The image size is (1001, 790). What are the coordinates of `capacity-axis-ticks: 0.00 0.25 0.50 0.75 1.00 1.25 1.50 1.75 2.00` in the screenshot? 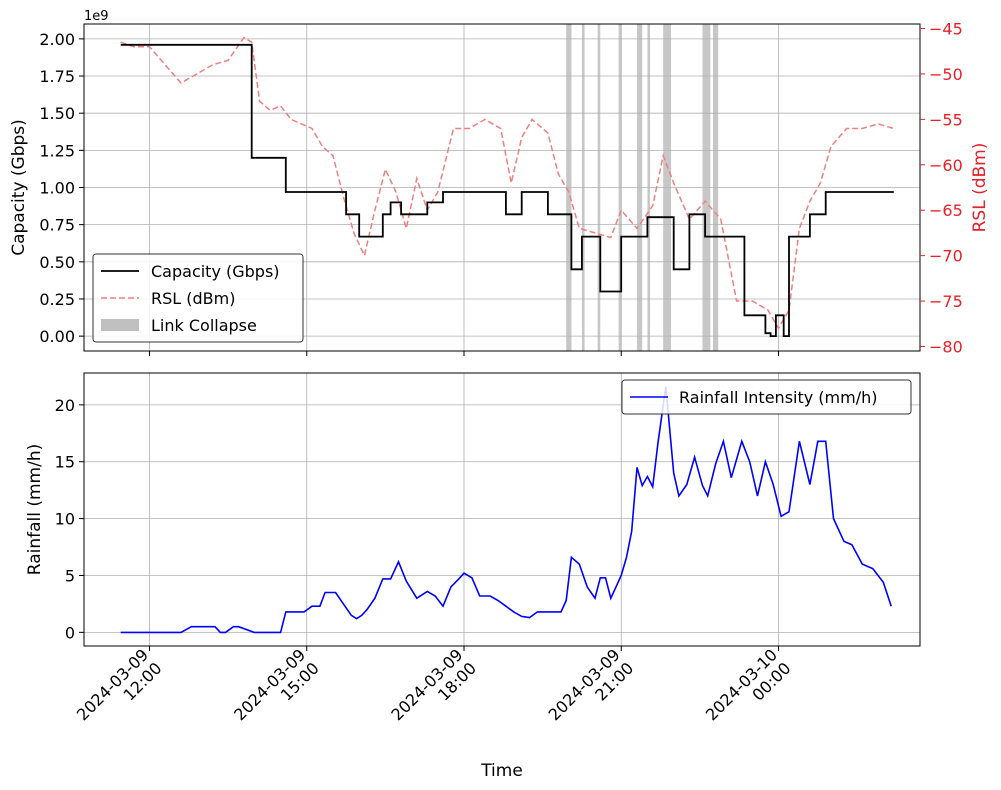 It's located at (61, 188).